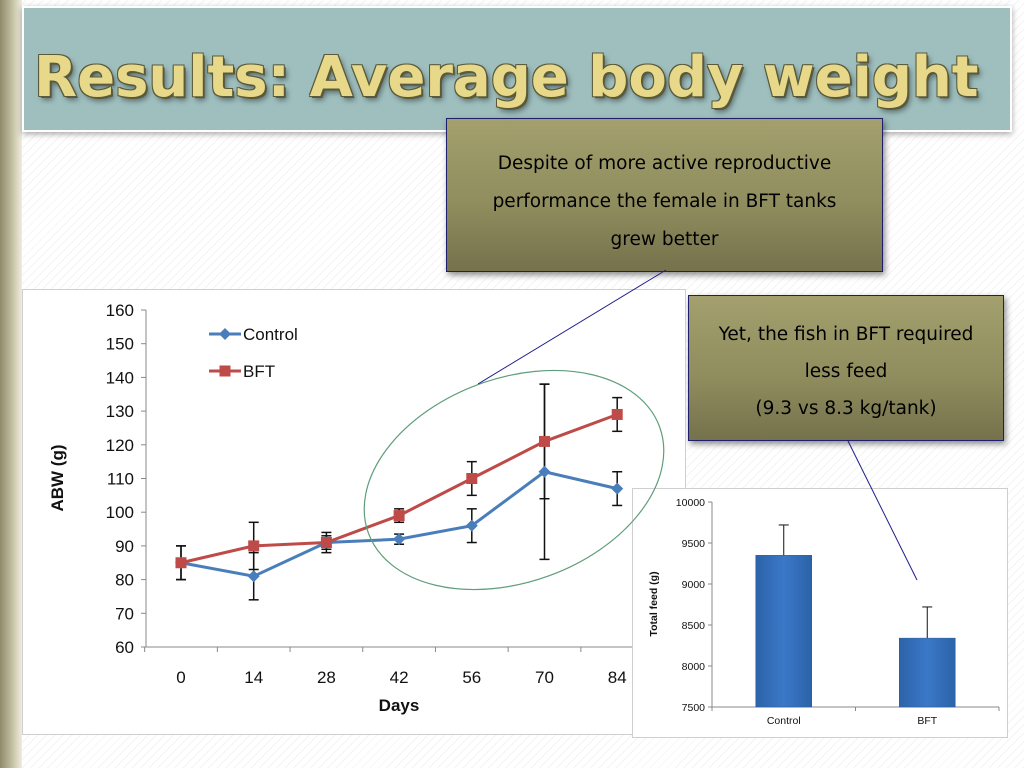  Describe the element at coordinates (180, 677) in the screenshot. I see `x-tick-label: 0` at that location.